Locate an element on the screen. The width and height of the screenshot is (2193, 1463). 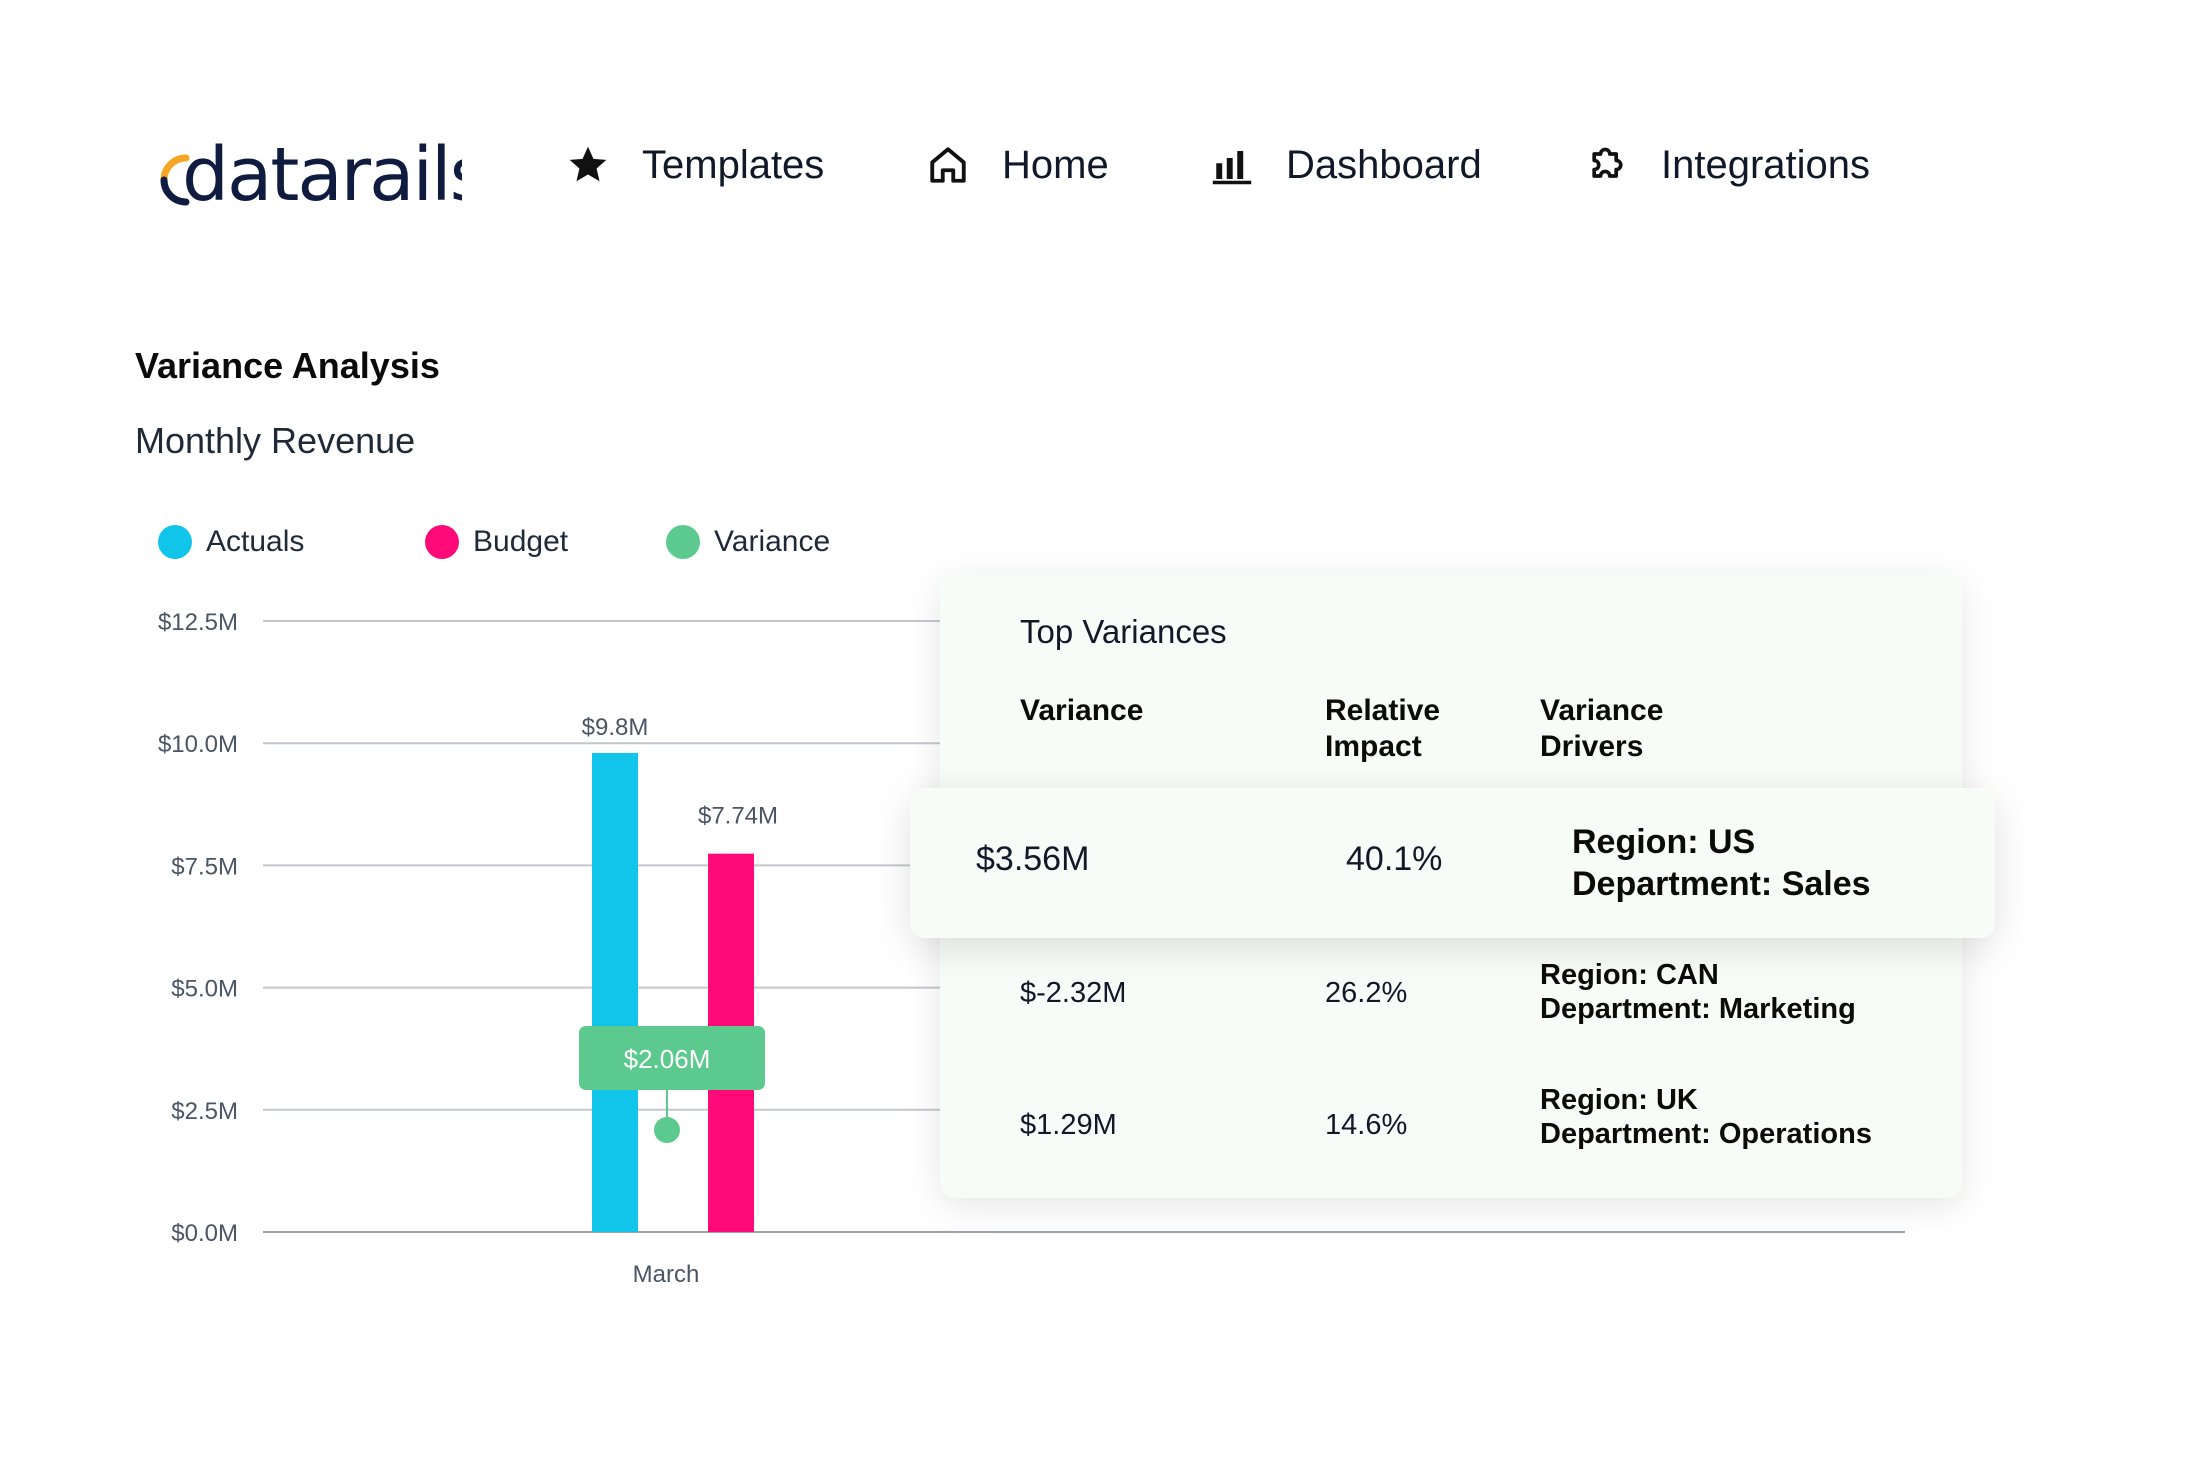
legend-label-budget: Budget is located at coordinates (521, 541).